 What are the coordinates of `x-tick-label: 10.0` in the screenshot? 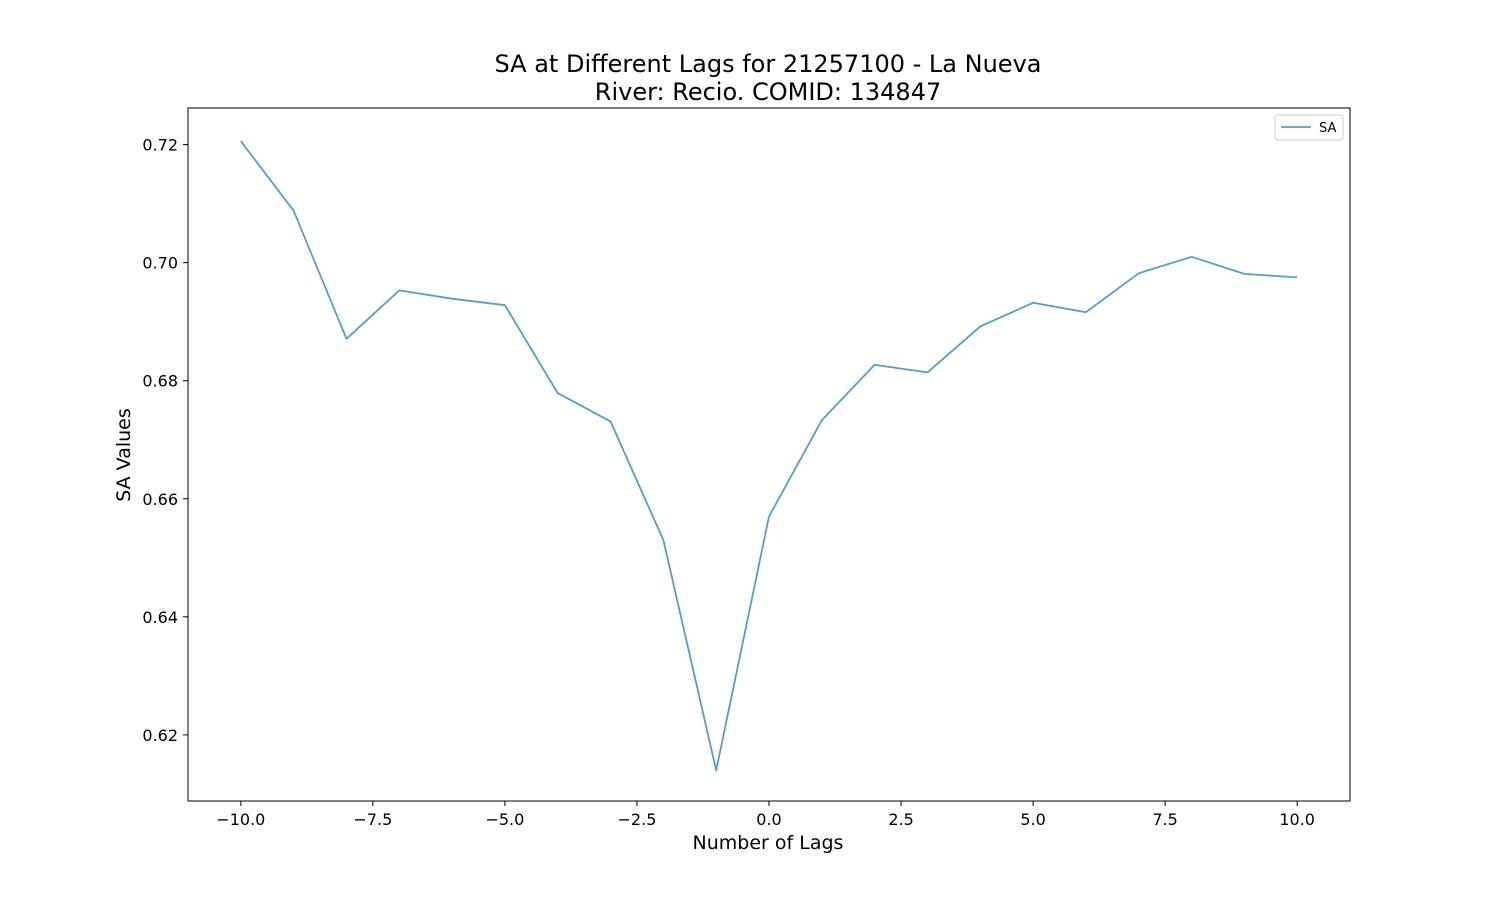 It's located at (1297, 819).